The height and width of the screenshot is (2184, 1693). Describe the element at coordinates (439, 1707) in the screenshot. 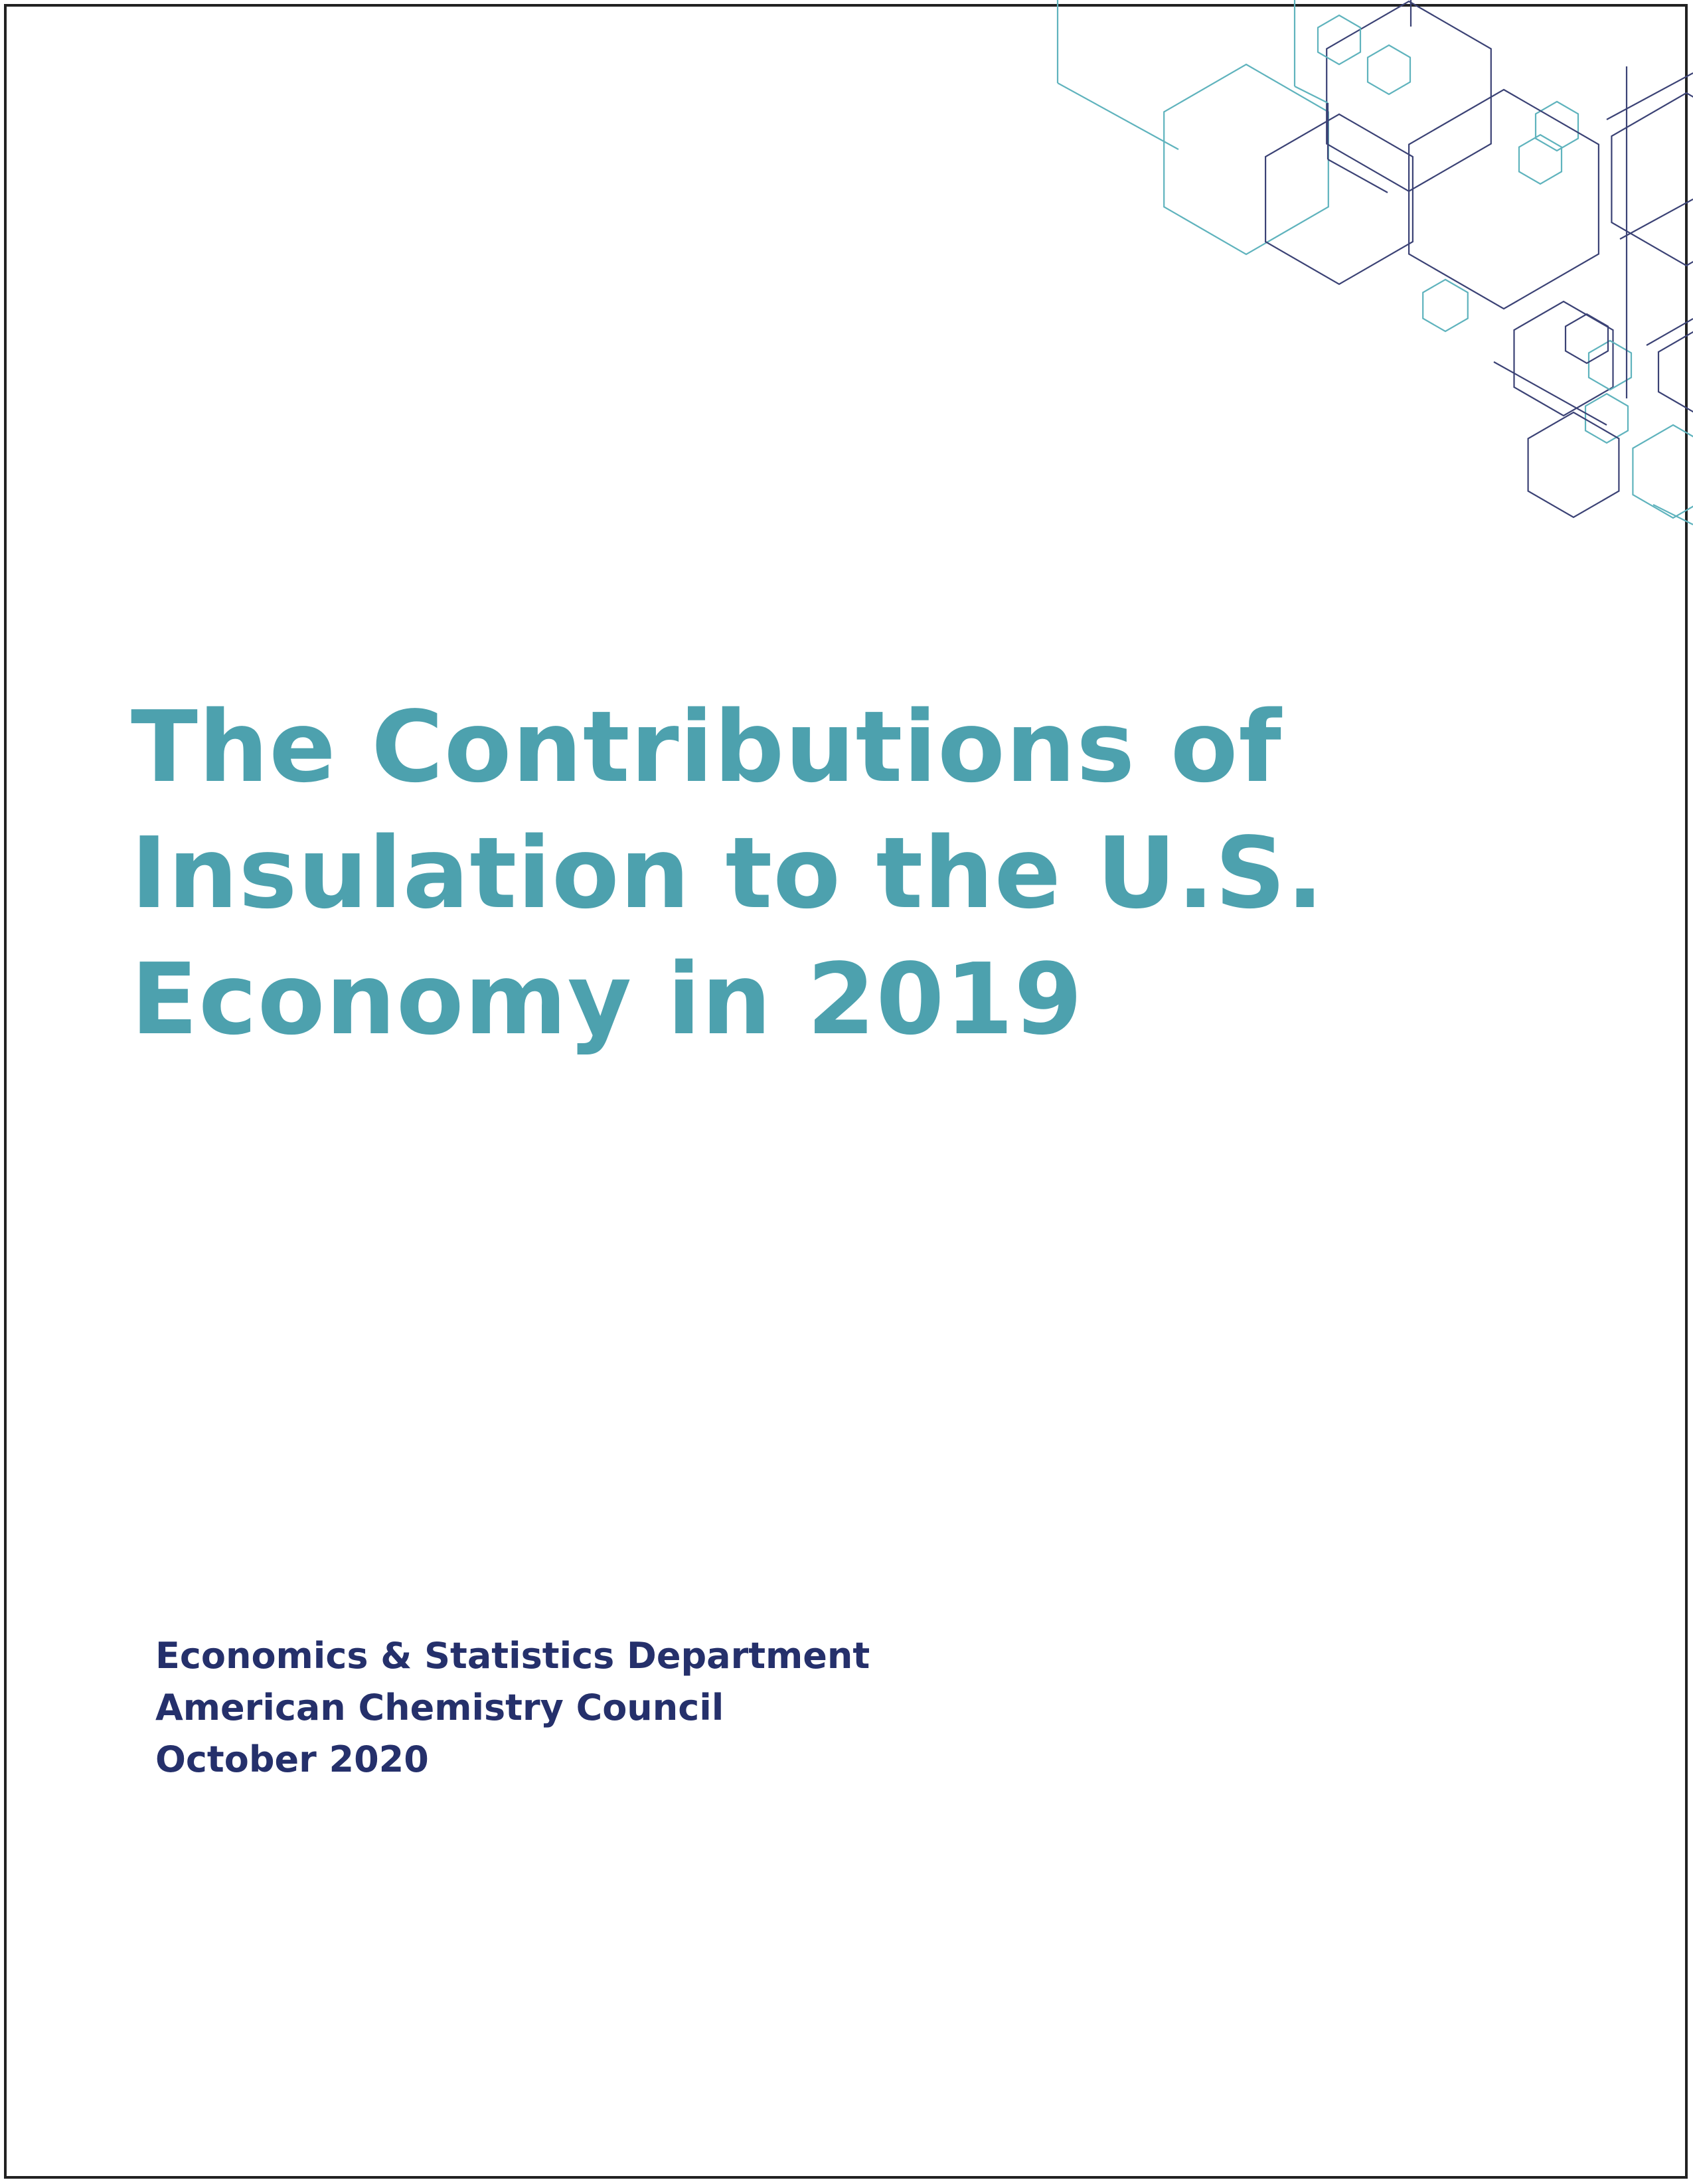

I see `organization-name: American Chemistry Council` at that location.